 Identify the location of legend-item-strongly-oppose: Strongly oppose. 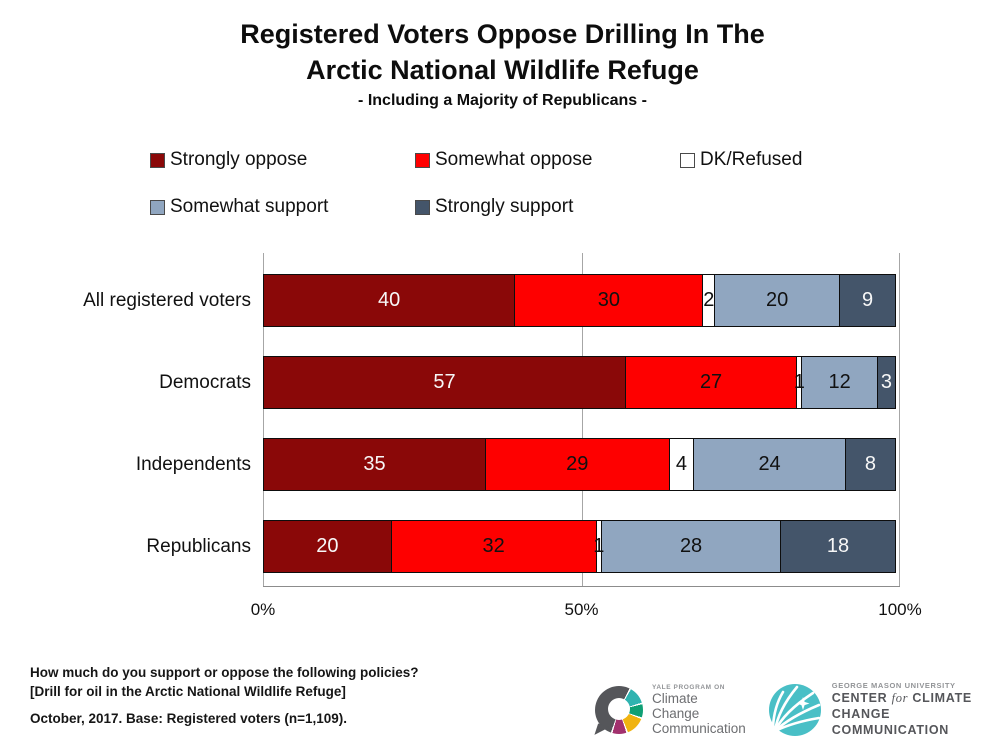
(282, 160).